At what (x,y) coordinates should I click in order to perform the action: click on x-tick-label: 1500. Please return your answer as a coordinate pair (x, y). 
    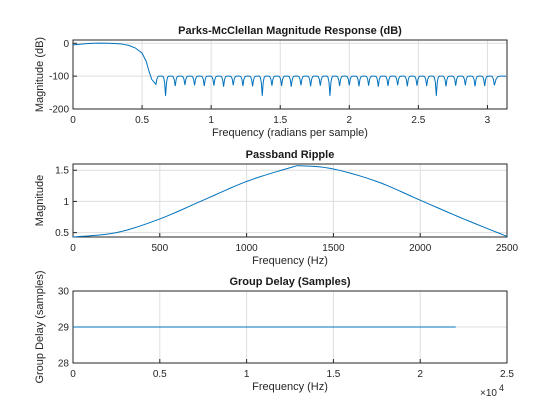
    Looking at the image, I should click on (333, 248).